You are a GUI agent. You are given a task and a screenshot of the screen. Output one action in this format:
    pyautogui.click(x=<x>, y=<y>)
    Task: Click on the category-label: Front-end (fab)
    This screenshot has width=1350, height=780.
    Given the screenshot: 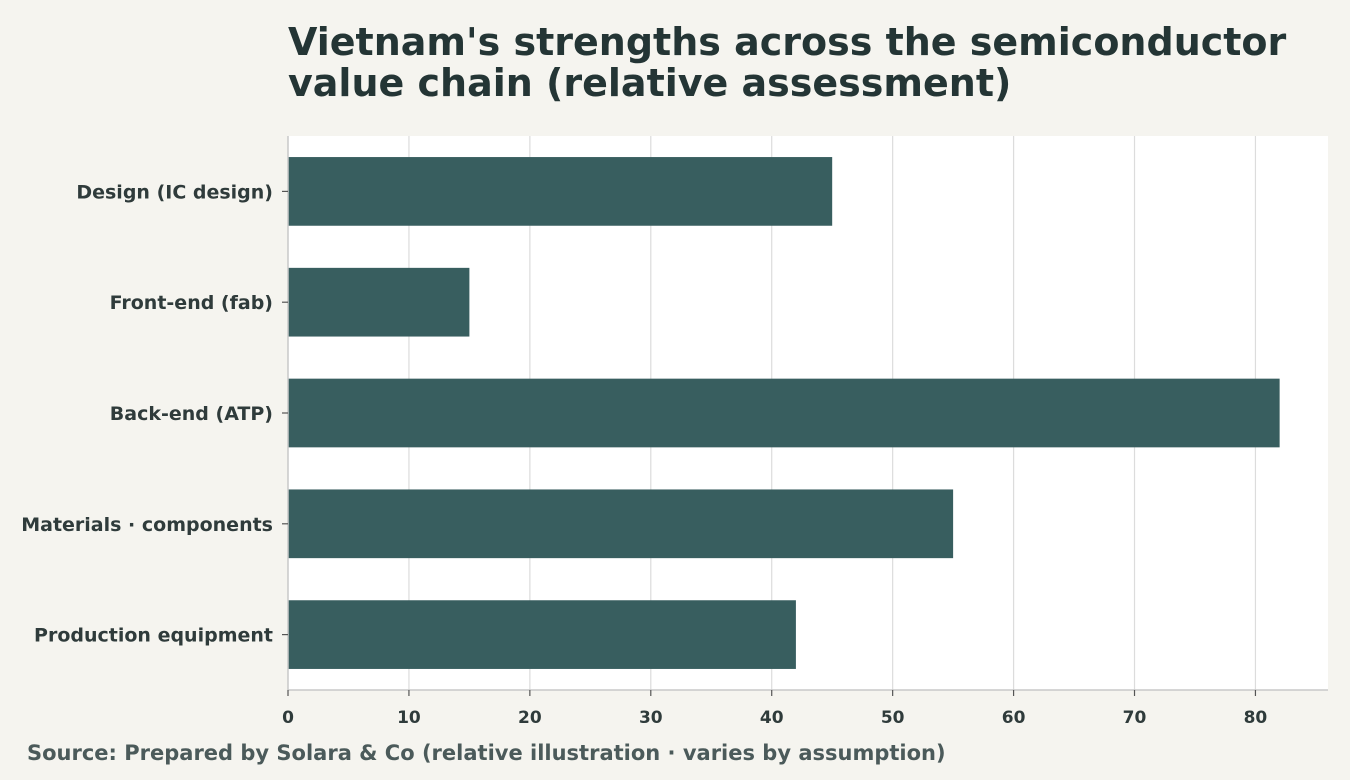 What is the action you would take?
    pyautogui.click(x=191, y=303)
    